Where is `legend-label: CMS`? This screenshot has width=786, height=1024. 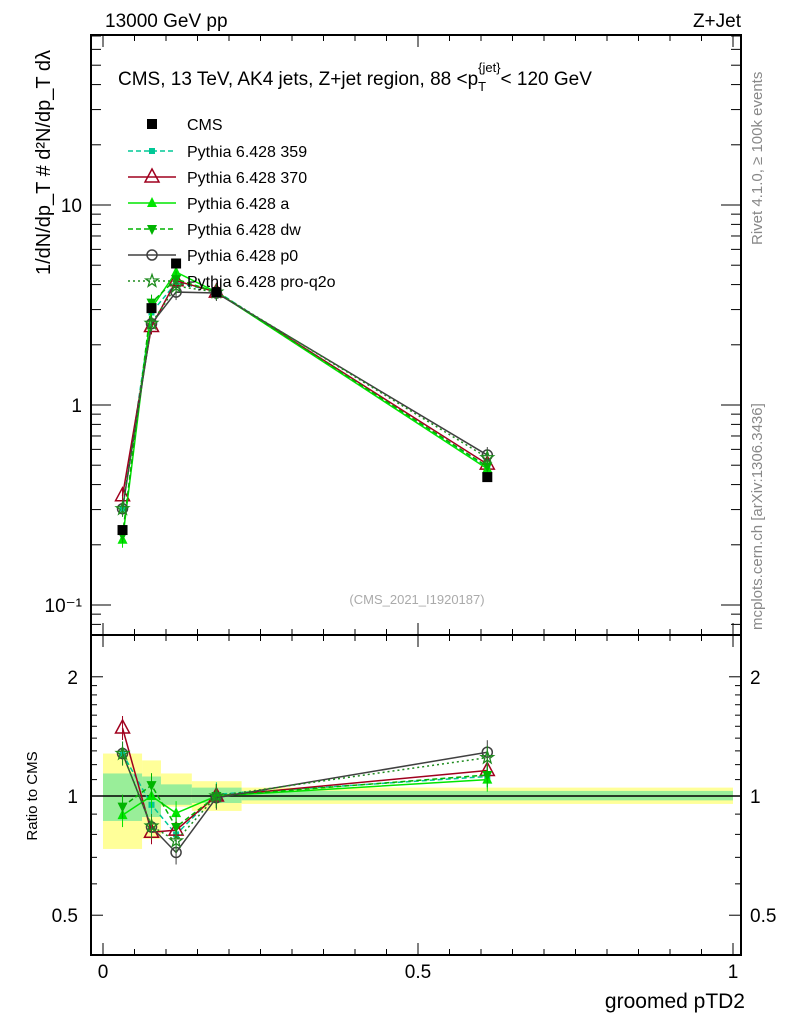
legend-label: CMS is located at coordinates (205, 125).